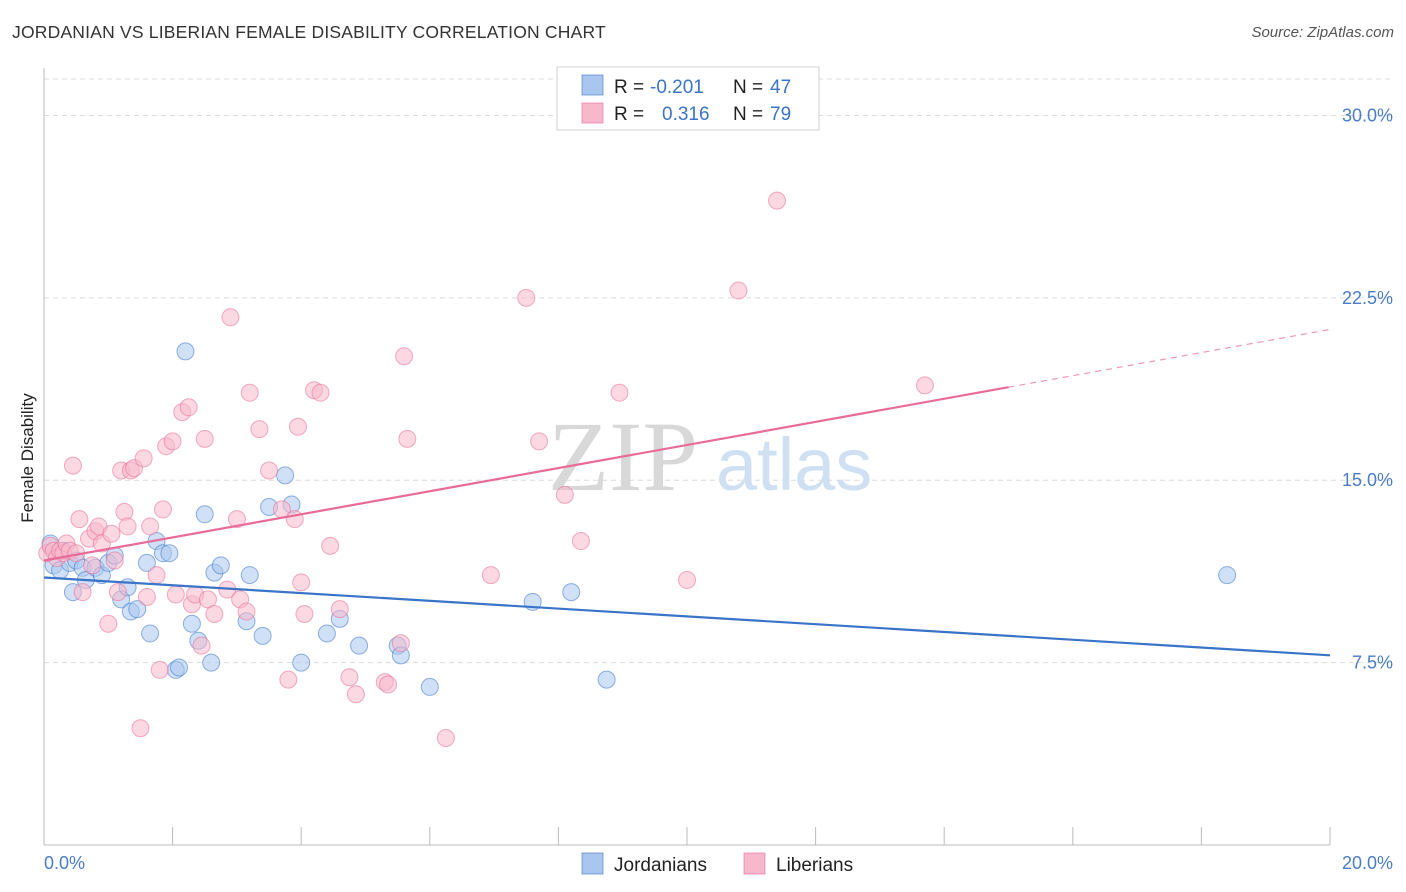 The width and height of the screenshot is (1406, 892). I want to click on legend-swatch-liberians, so click(592, 113).